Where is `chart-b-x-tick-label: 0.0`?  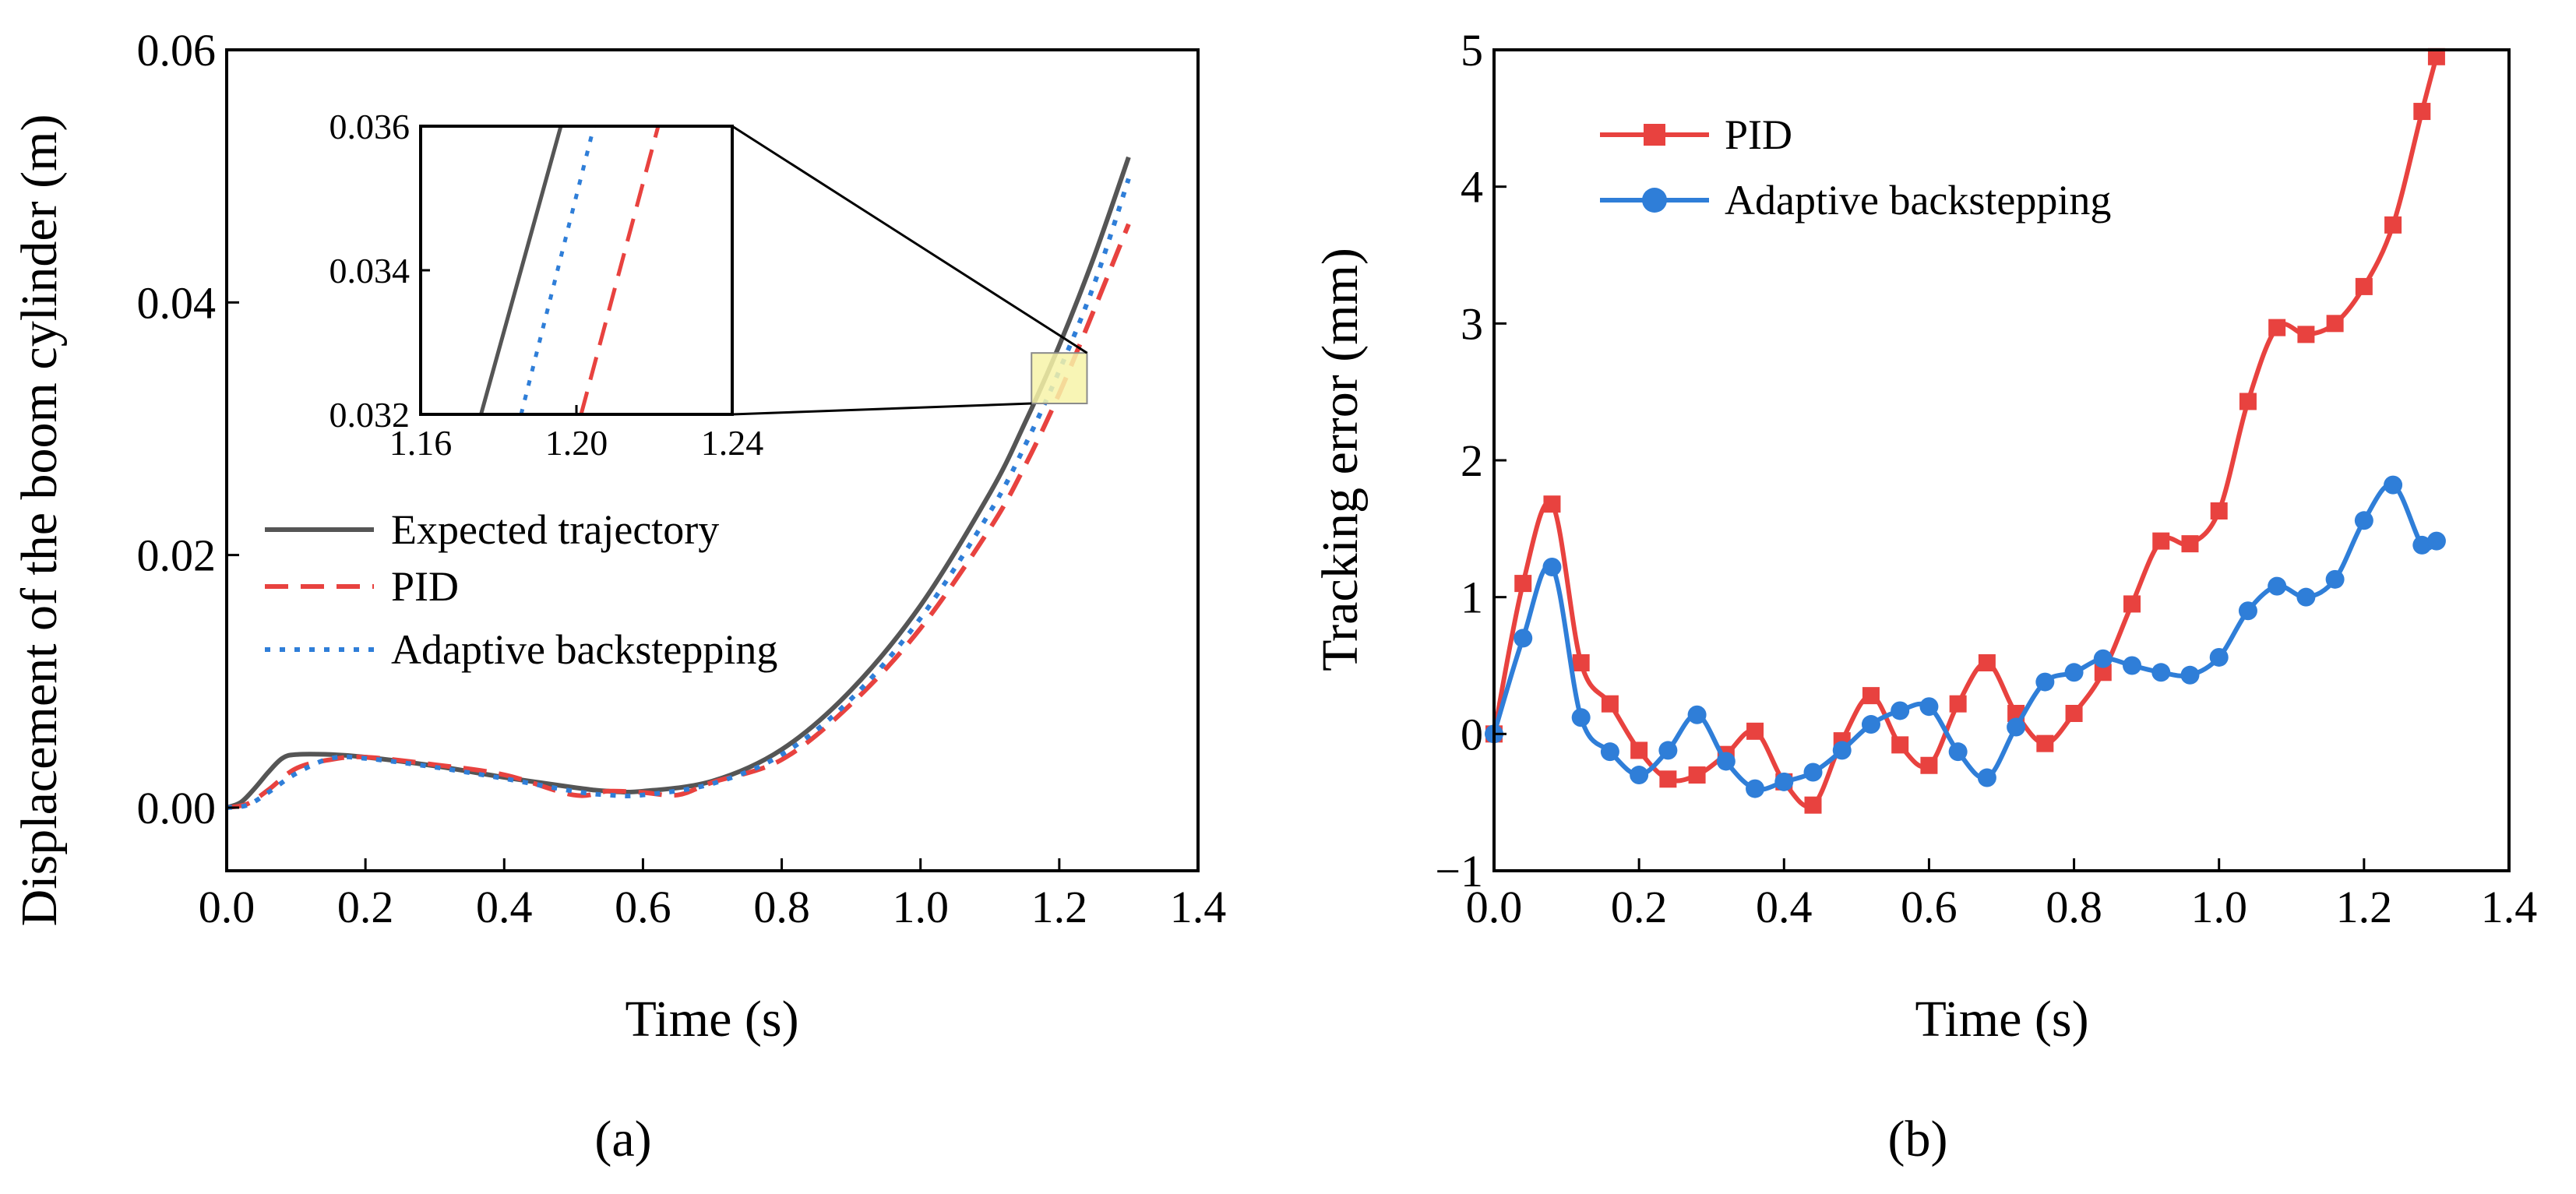
chart-b-x-tick-label: 0.0 is located at coordinates (1494, 907).